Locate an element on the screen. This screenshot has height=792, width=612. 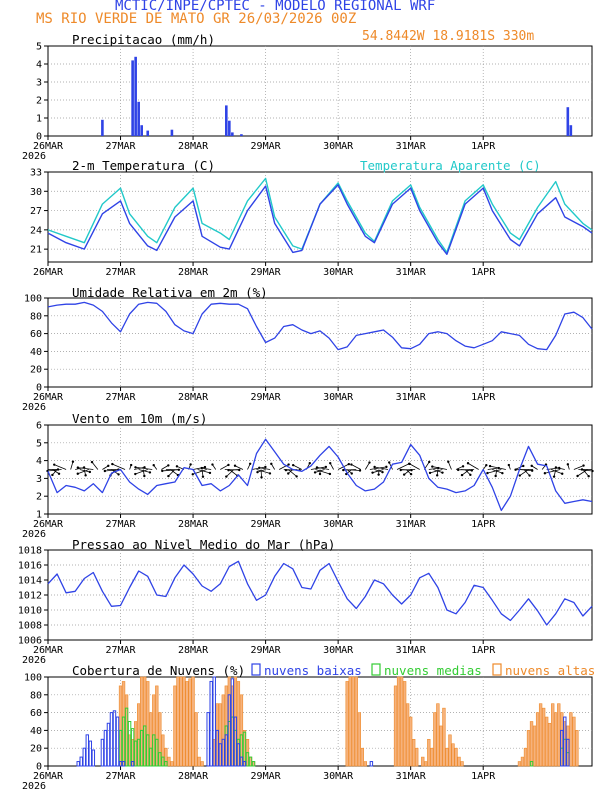
panel-title: Cobertura de Nuvens (%) is located at coordinates (158, 670).